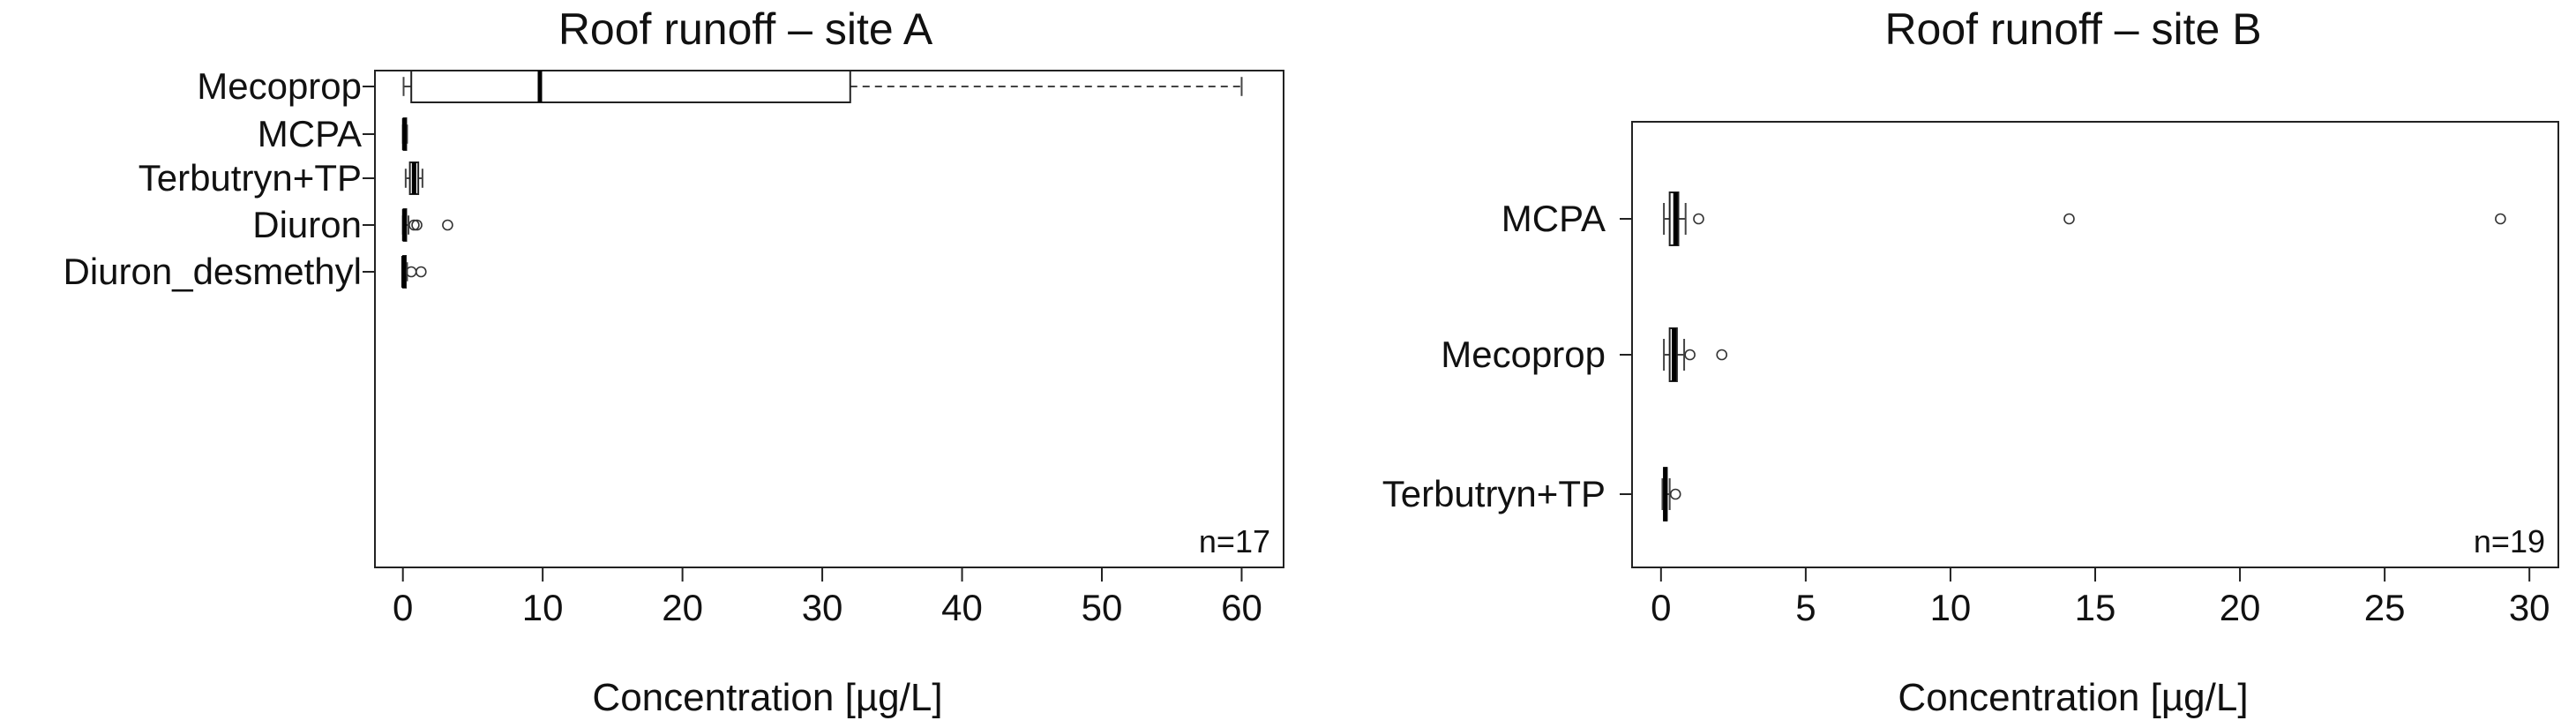 This screenshot has width=2576, height=728. What do you see at coordinates (962, 607) in the screenshot?
I see `x-tick-label: 40` at bounding box center [962, 607].